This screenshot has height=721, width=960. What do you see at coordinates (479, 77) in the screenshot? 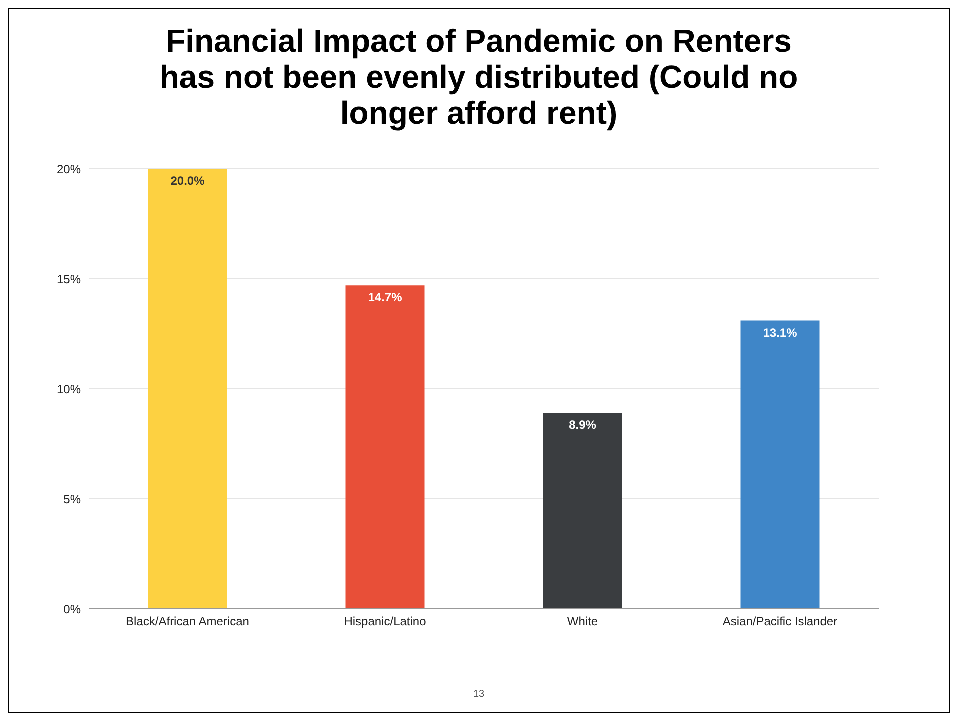
I see `chart-title: Financial Impact of Pandemic on Renters has not been evenly distributed (Could no longer afford rent)` at bounding box center [479, 77].